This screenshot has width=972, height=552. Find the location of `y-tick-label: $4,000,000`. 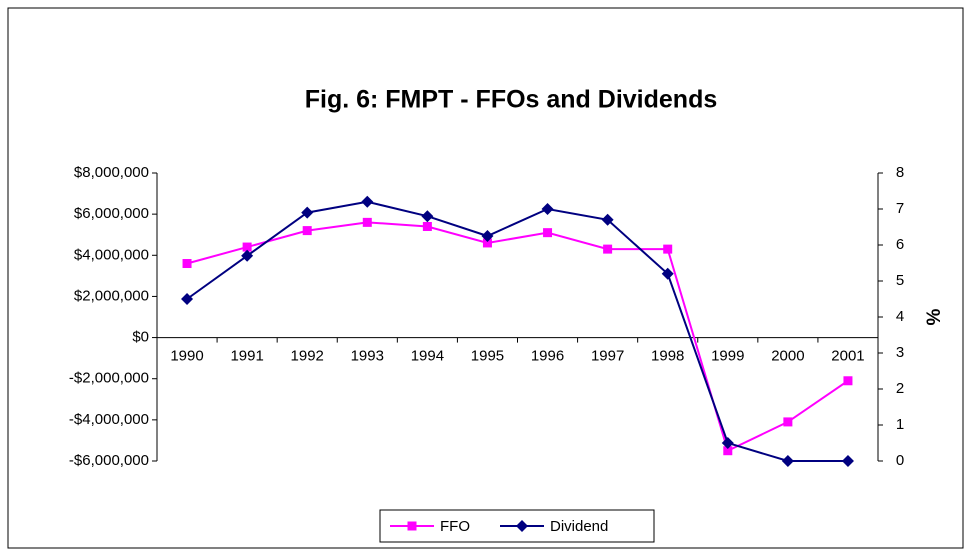

y-tick-label: $4,000,000 is located at coordinates (111, 254).